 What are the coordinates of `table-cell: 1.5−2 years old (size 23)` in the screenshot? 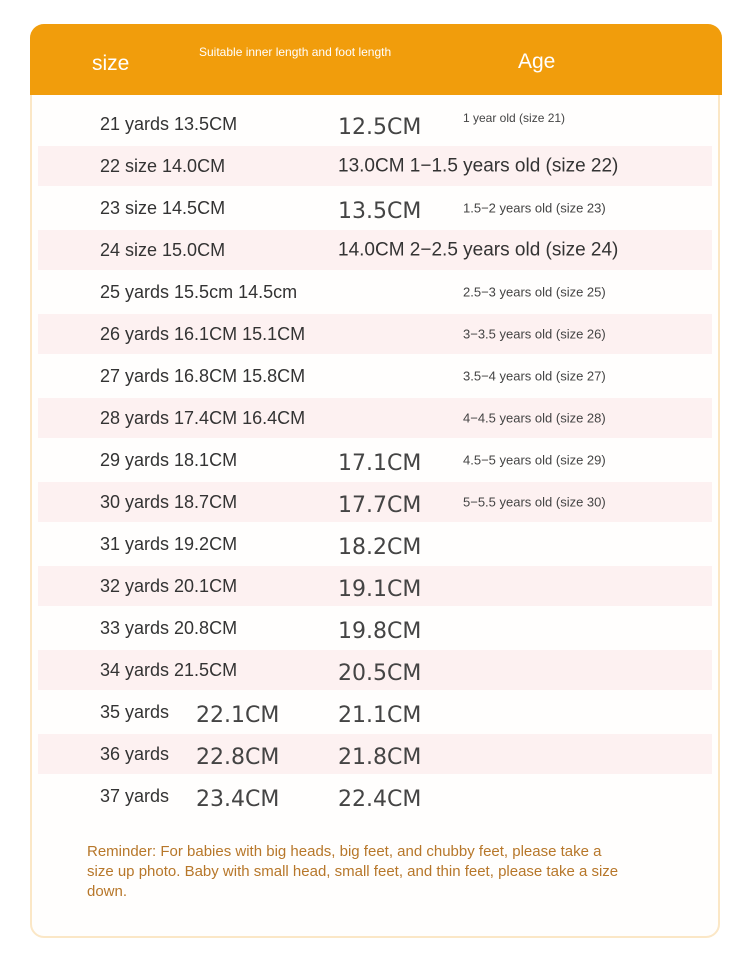 It's located at (534, 208).